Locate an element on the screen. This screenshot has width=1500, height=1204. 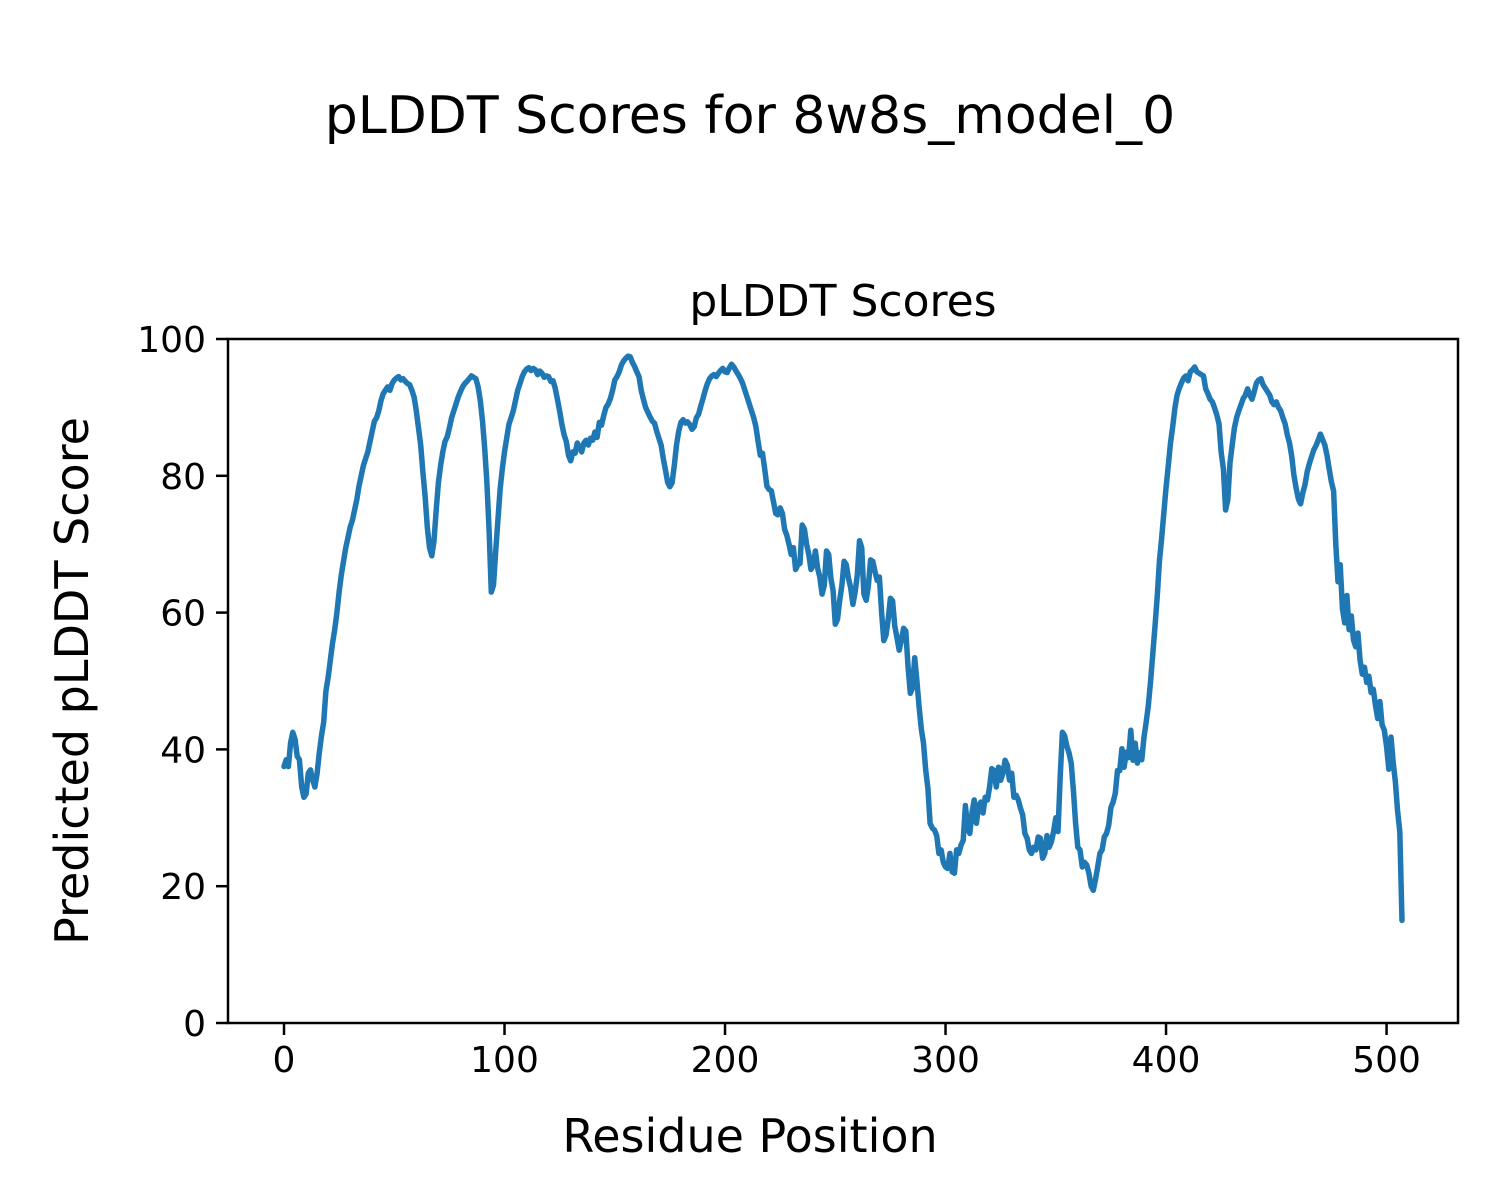
axes-title: pLDDT Scores is located at coordinates (842, 301).